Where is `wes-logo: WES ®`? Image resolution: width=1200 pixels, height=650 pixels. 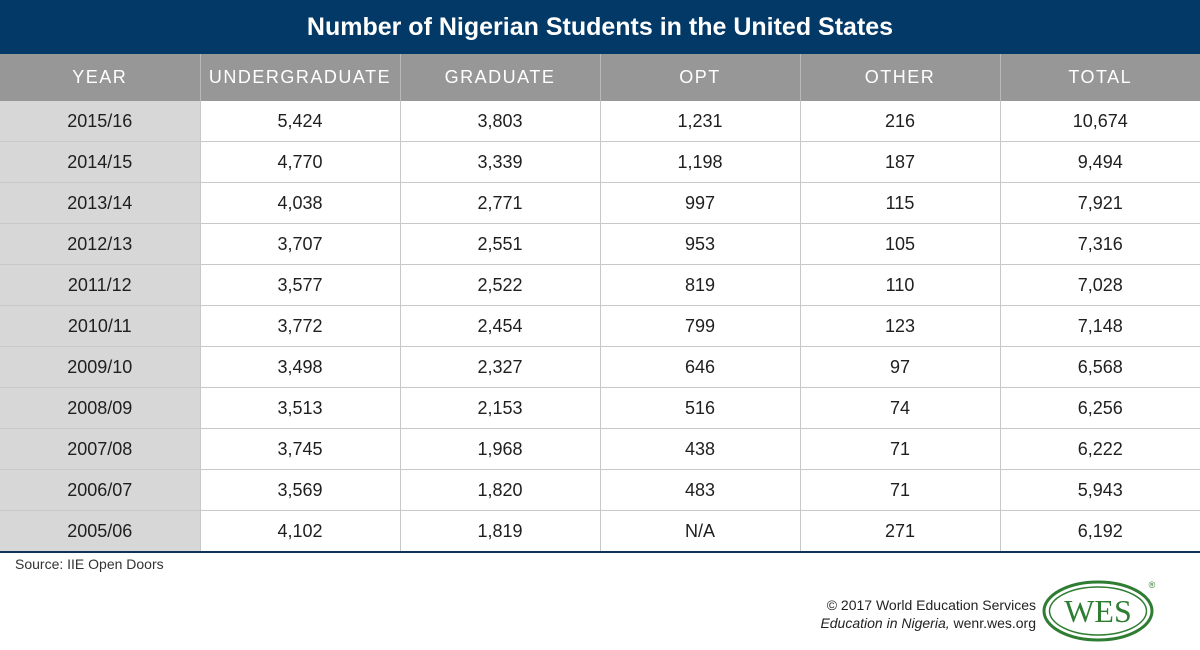
wes-logo: WES ® is located at coordinates (1099, 611).